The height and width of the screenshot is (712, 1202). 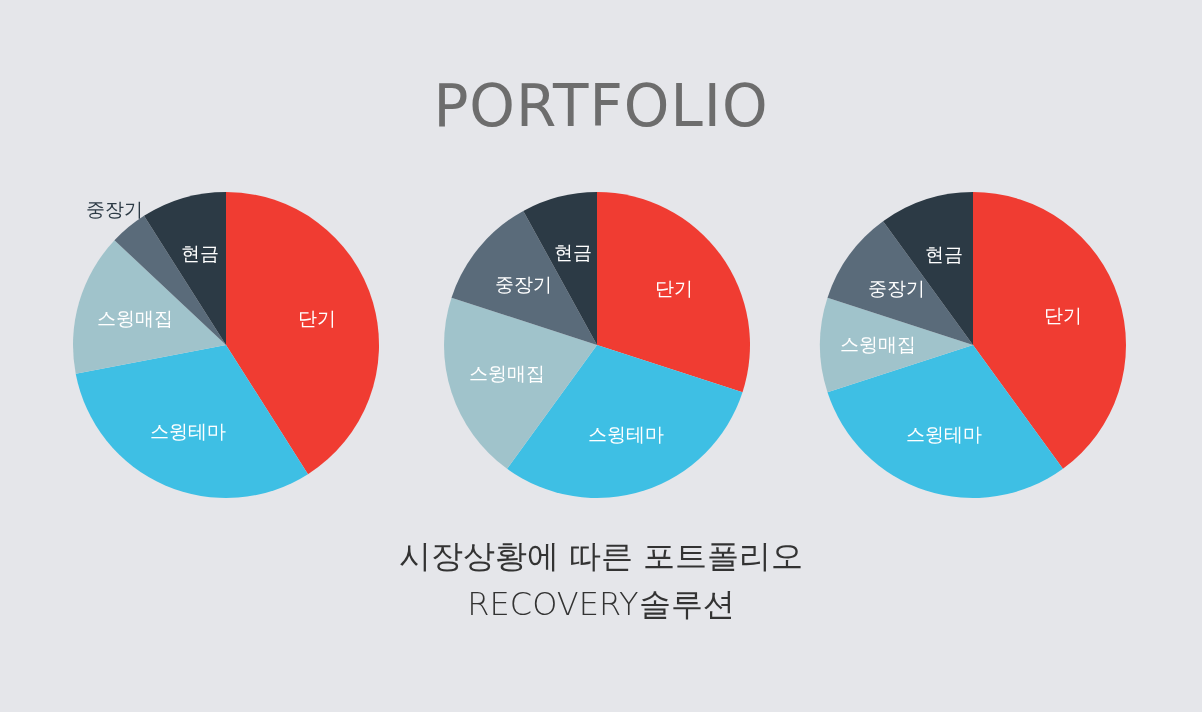 What do you see at coordinates (601, 556) in the screenshot?
I see `text: 시장상황에 따른 포트폴리오` at bounding box center [601, 556].